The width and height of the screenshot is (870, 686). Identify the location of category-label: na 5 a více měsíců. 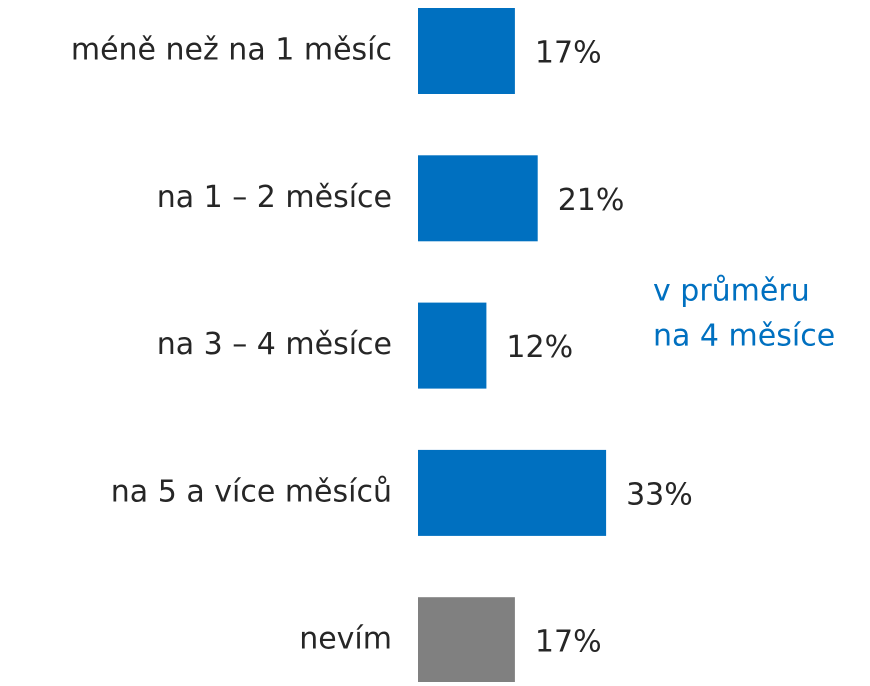
(251, 491).